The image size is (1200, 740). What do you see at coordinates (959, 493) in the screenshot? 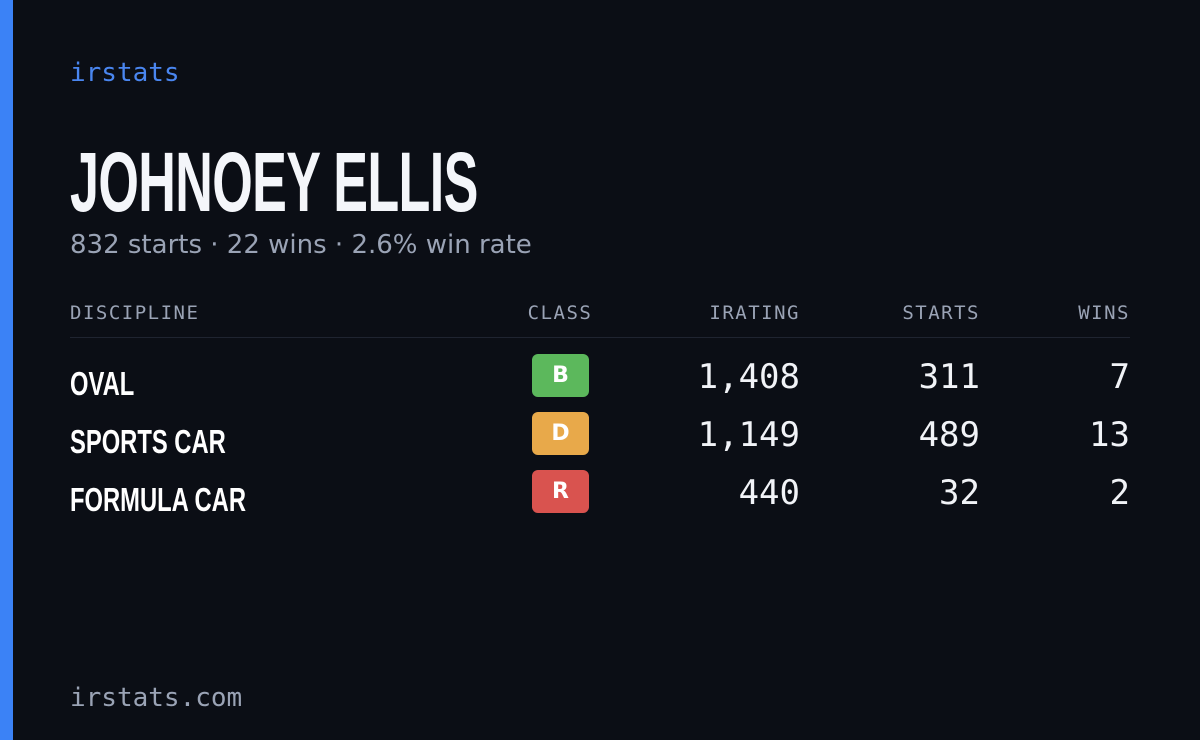
I see `starts: 32` at bounding box center [959, 493].